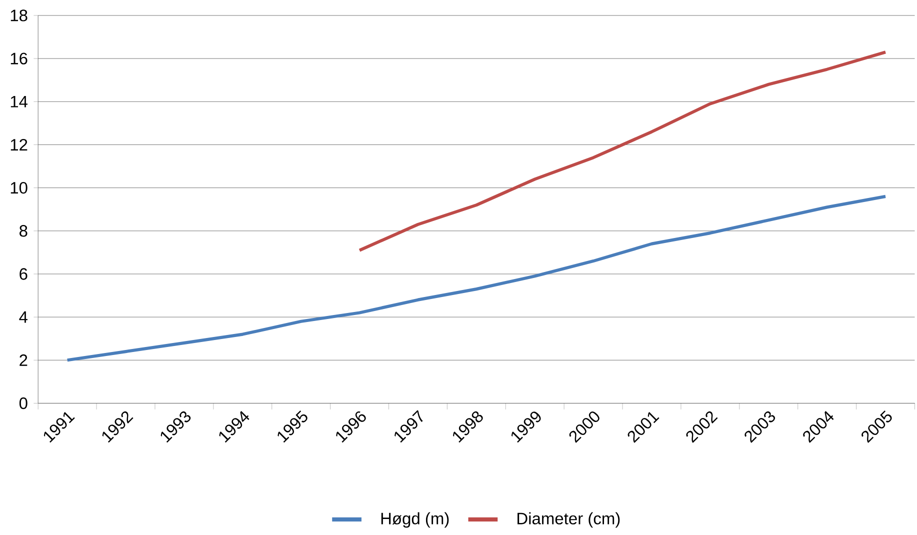 This screenshot has width=917, height=535. What do you see at coordinates (19, 16) in the screenshot?
I see `y-tick-label: 18` at bounding box center [19, 16].